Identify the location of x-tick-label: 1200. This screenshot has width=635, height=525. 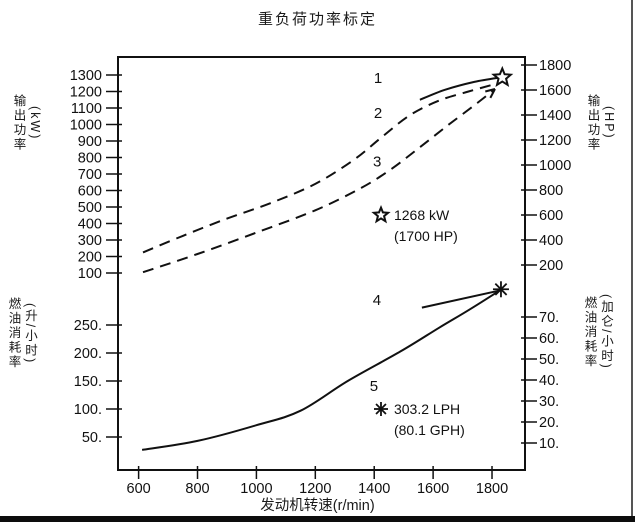
(315, 489).